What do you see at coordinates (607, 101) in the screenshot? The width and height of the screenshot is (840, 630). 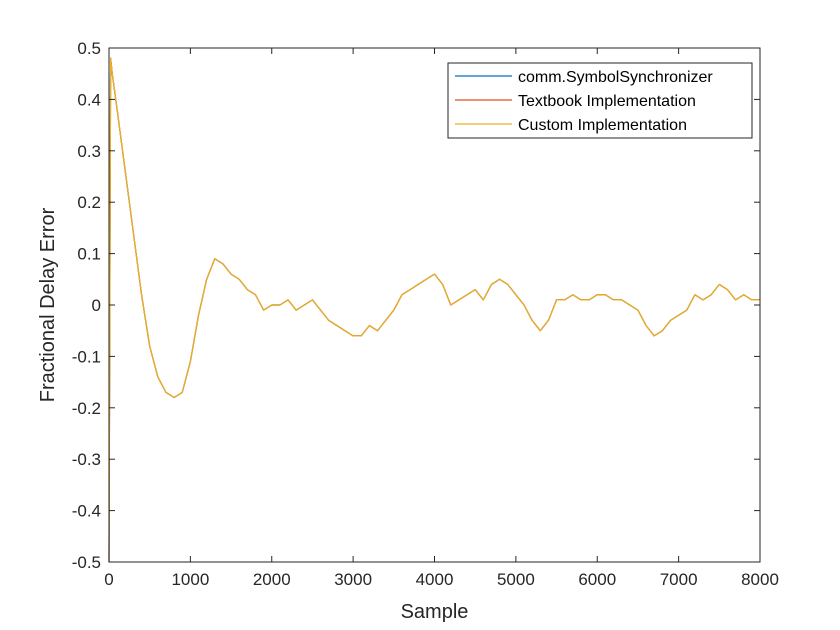 I see `legend-label-2: Textbook Implementation` at bounding box center [607, 101].